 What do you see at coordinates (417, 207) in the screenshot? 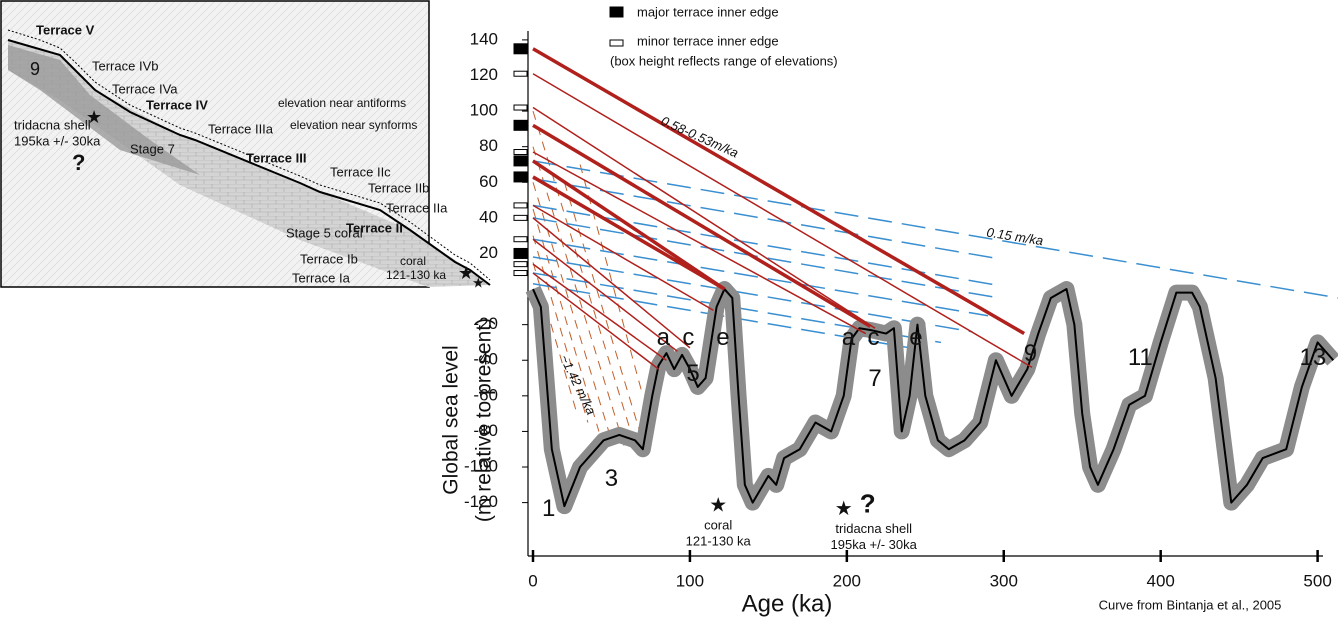
I see `inset-label: Terrace IIa` at bounding box center [417, 207].